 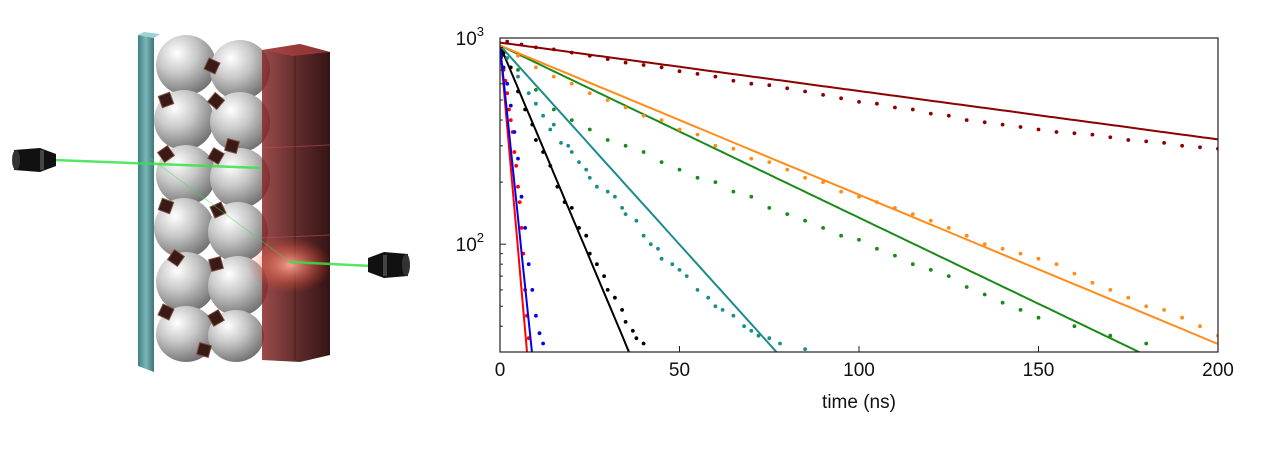 I want to click on cube-particles, so click(x=198, y=207).